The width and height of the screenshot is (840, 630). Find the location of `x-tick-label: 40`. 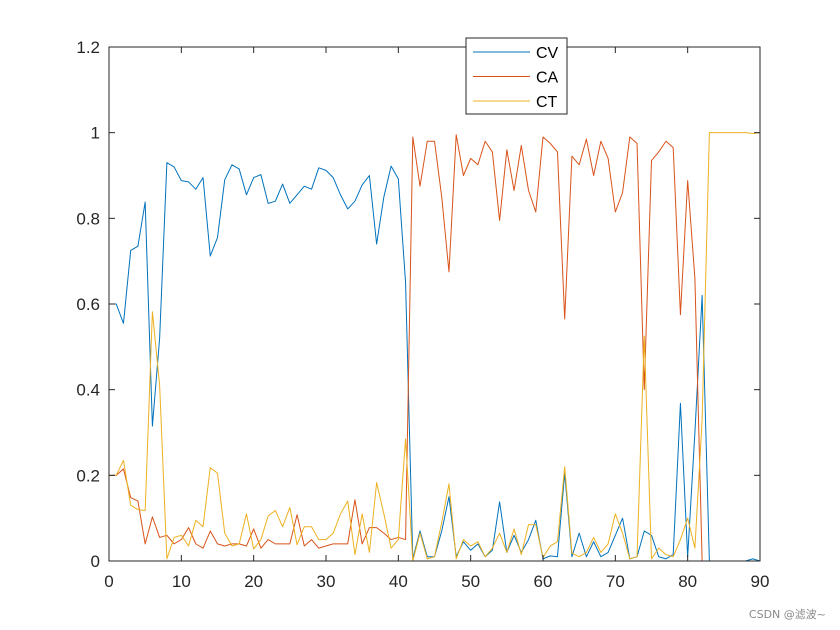

x-tick-label: 40 is located at coordinates (398, 581).